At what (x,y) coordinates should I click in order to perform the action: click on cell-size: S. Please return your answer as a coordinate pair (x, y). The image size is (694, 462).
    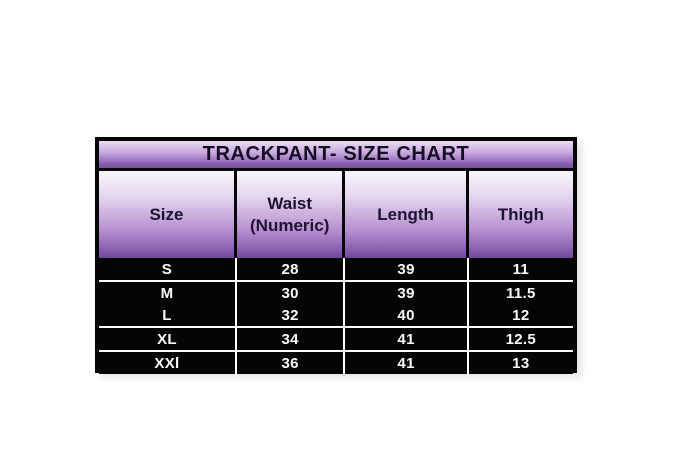
    Looking at the image, I should click on (168, 269).